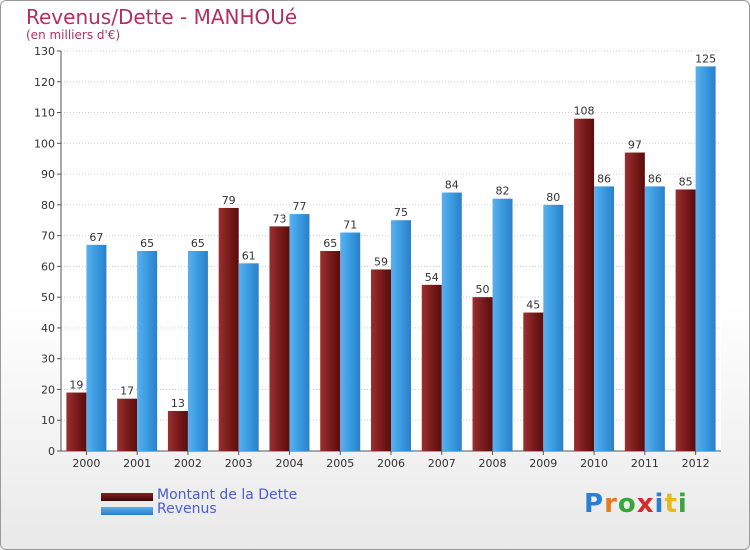 The height and width of the screenshot is (550, 750). I want to click on logo-letter: o, so click(627, 504).